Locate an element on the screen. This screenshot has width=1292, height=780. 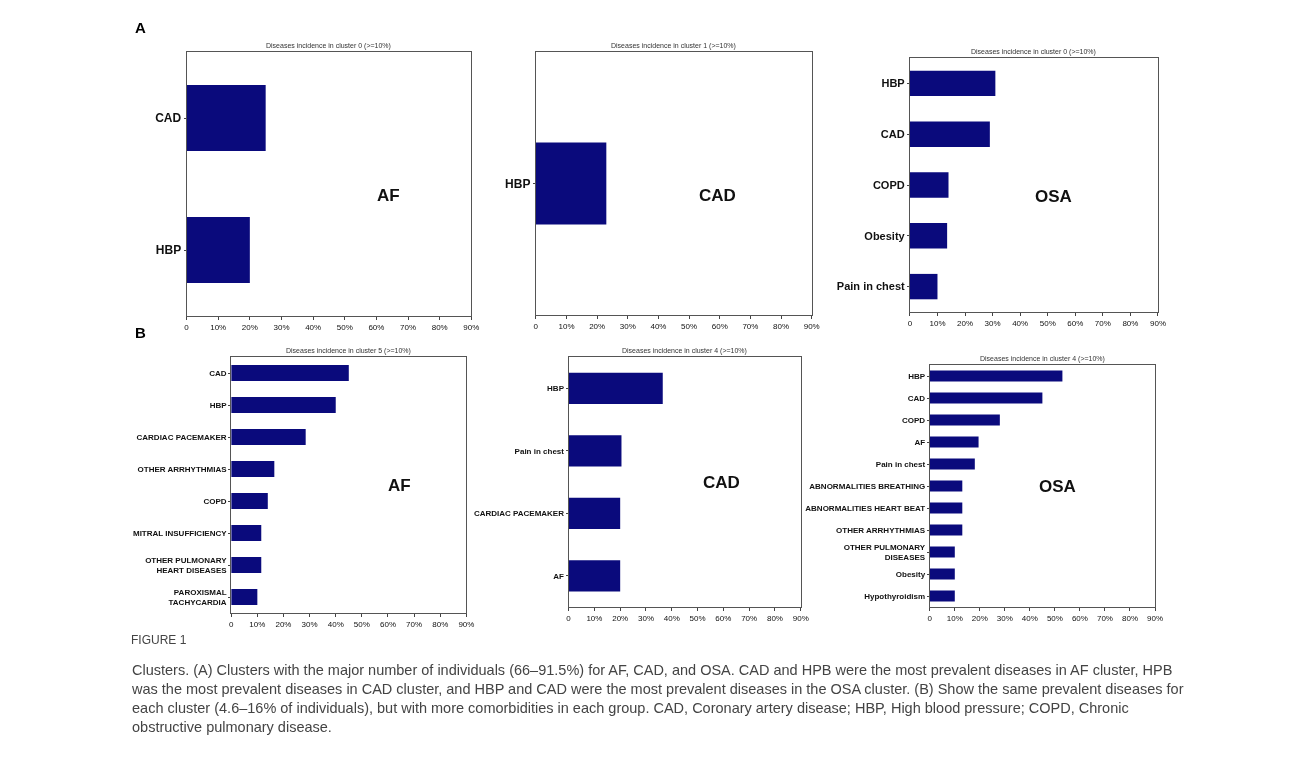
y-tick-label: OTHER PULMONARY HEART DISEASES is located at coordinates (186, 565).